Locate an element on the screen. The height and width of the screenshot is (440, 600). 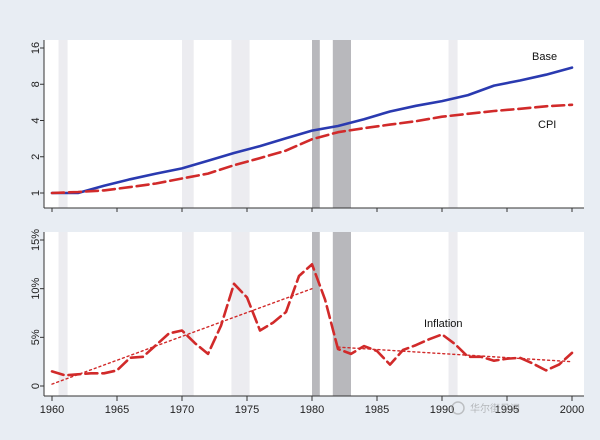
bottom-y-tick-label-1: 5% is located at coordinates (36, 337).